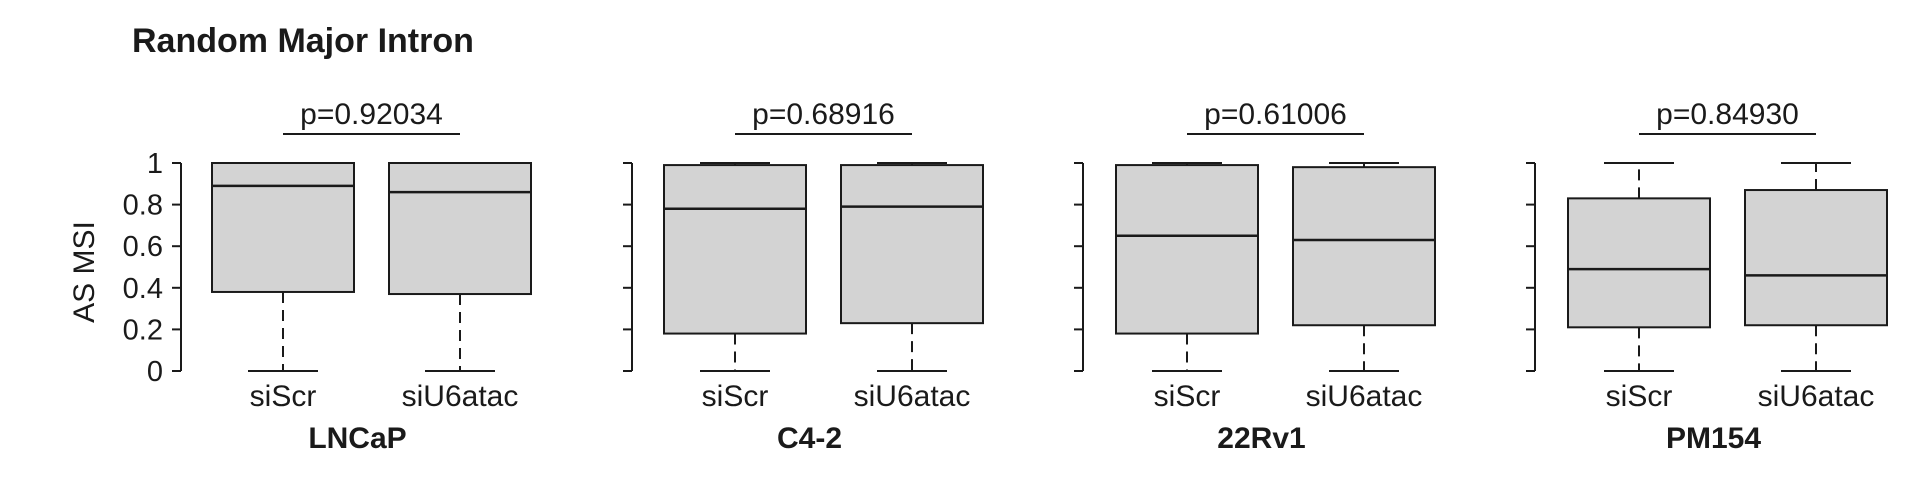 This screenshot has height=484, width=1920. Describe the element at coordinates (1275, 114) in the screenshot. I see `p-value-label: p=0.61006` at that location.